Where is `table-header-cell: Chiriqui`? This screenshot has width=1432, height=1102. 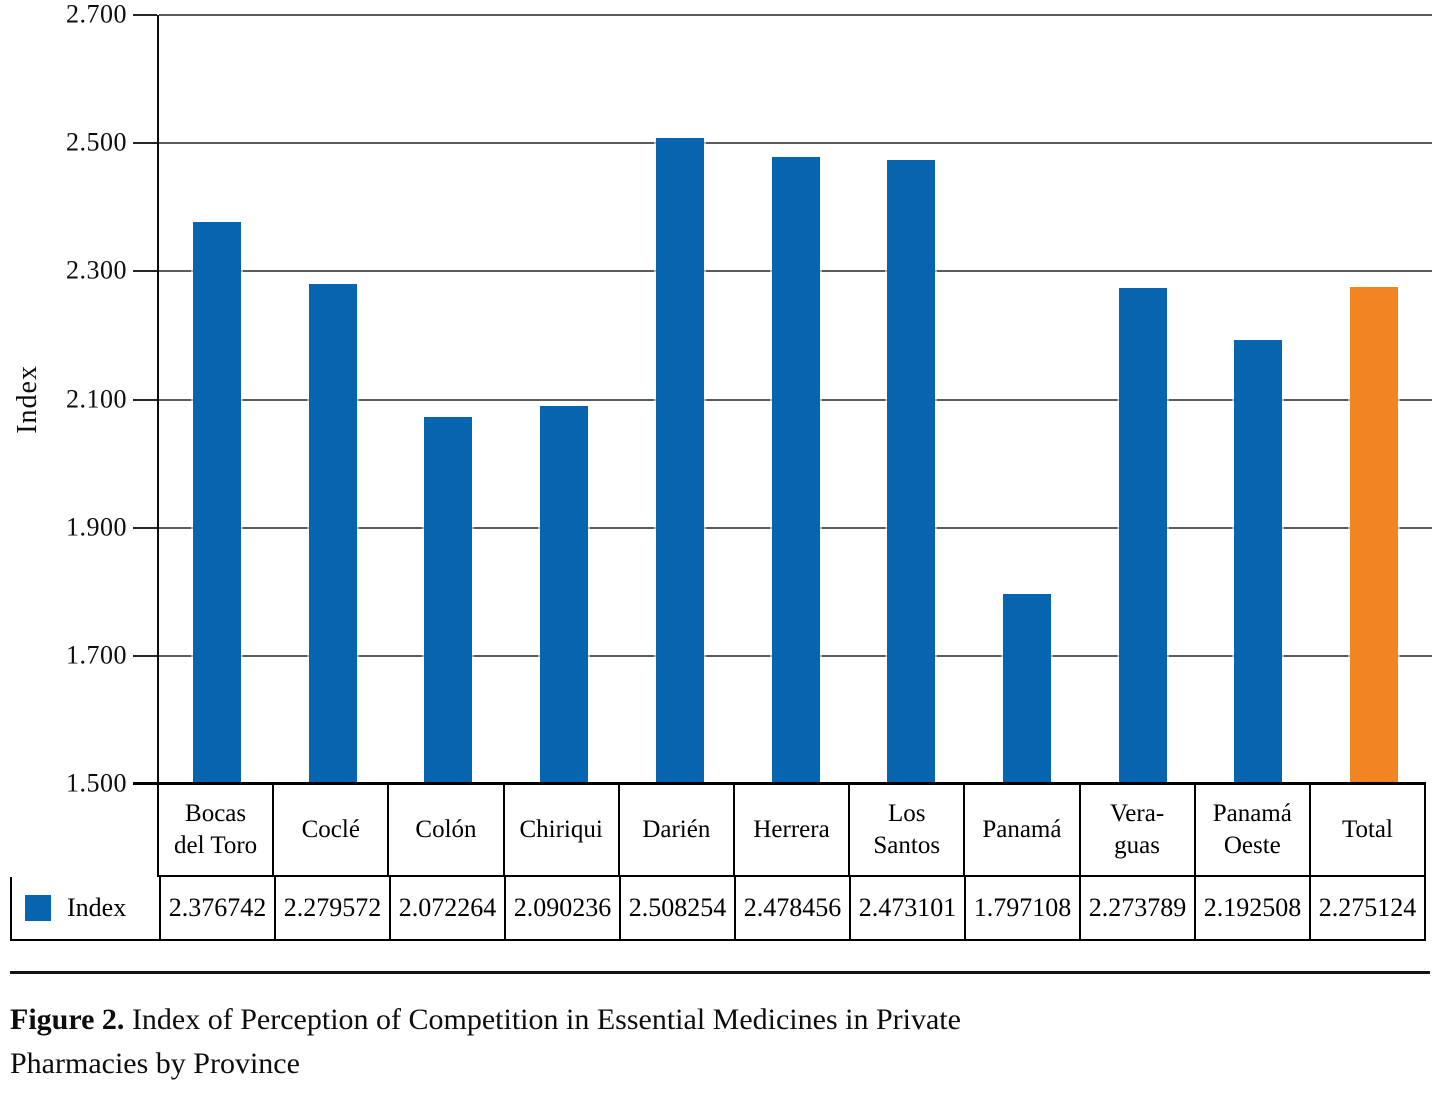 table-header-cell: Chiriqui is located at coordinates (560, 831).